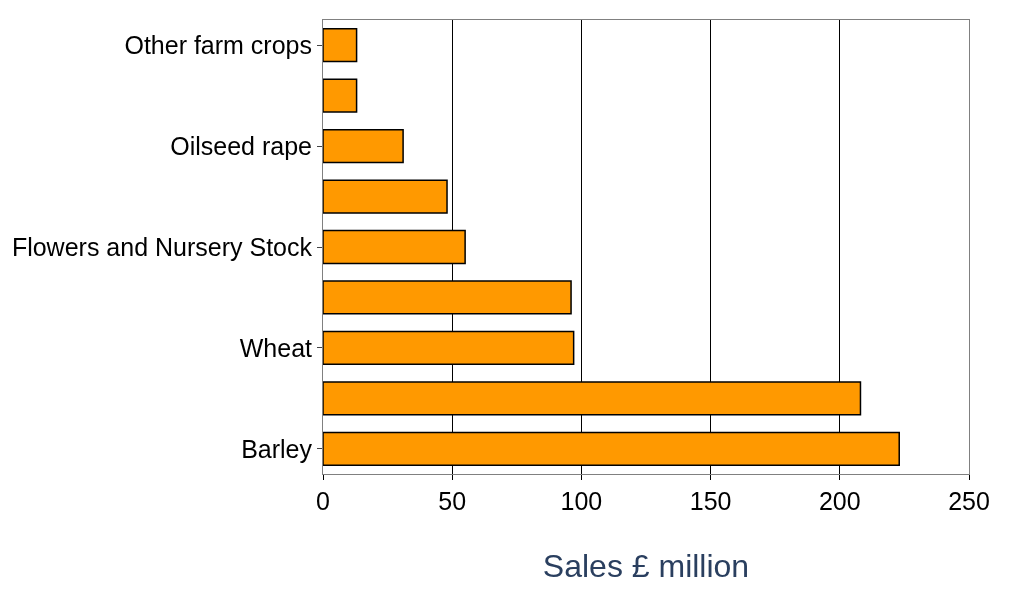 This screenshot has height=589, width=1009. I want to click on x-tick-label: 250, so click(969, 501).